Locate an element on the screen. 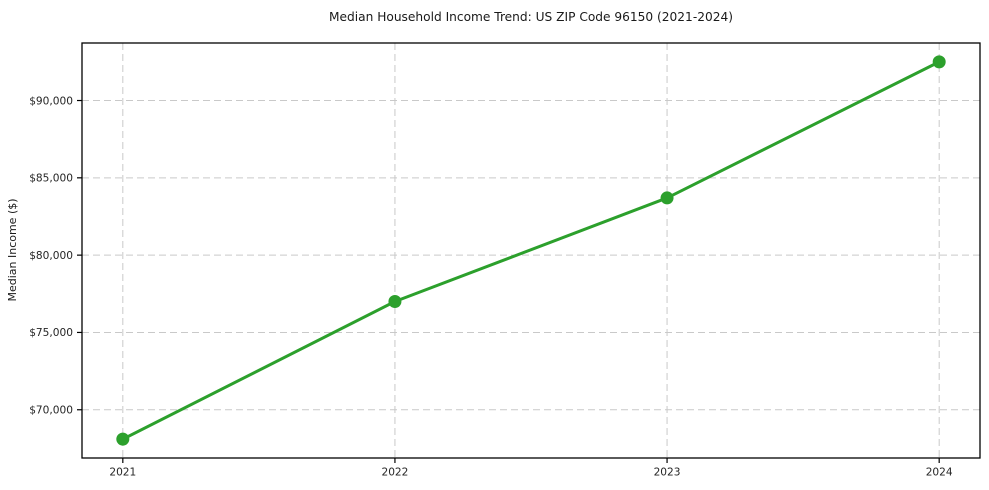 The height and width of the screenshot is (490, 989). y-axis-label: Median Income ($) is located at coordinates (12, 249).